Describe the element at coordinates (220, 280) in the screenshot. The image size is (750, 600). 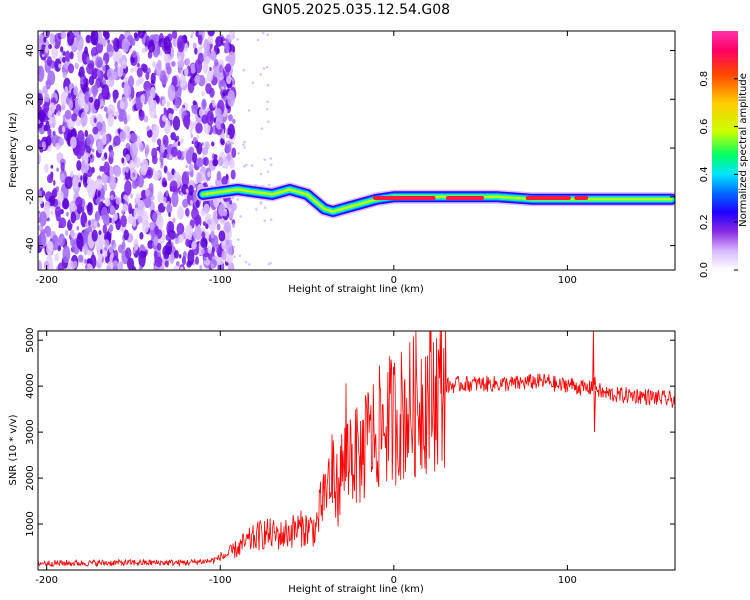
I see `x-tick-label: -100` at that location.